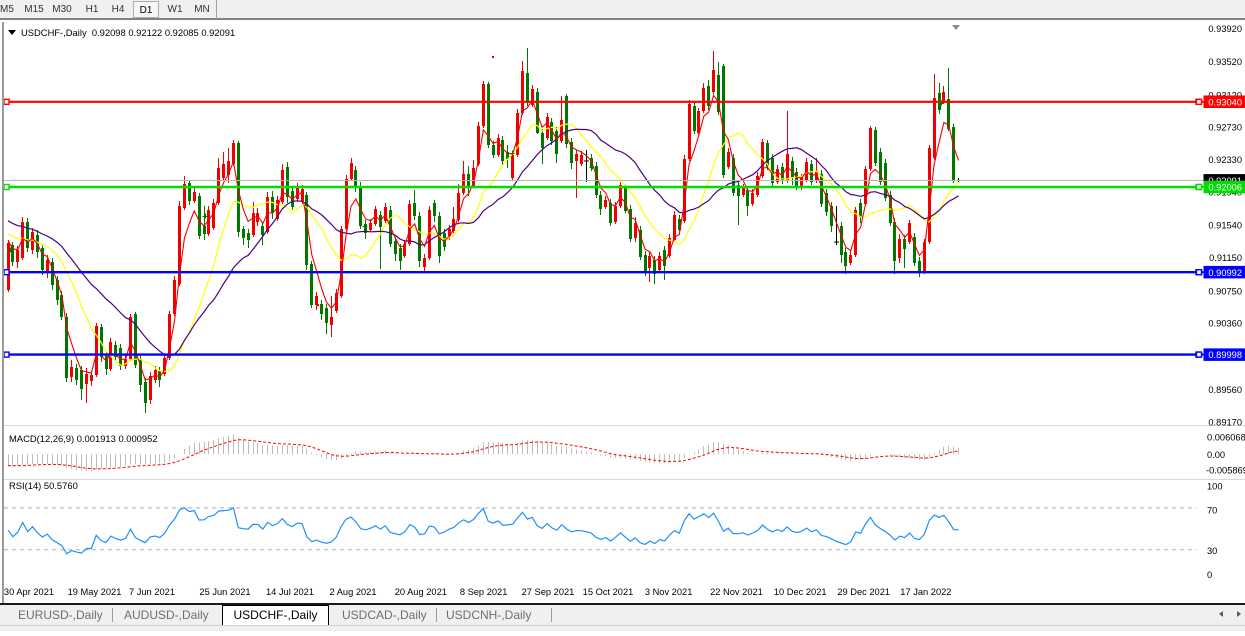  What do you see at coordinates (1225, 291) in the screenshot?
I see `svg-text: 0.90750` at bounding box center [1225, 291].